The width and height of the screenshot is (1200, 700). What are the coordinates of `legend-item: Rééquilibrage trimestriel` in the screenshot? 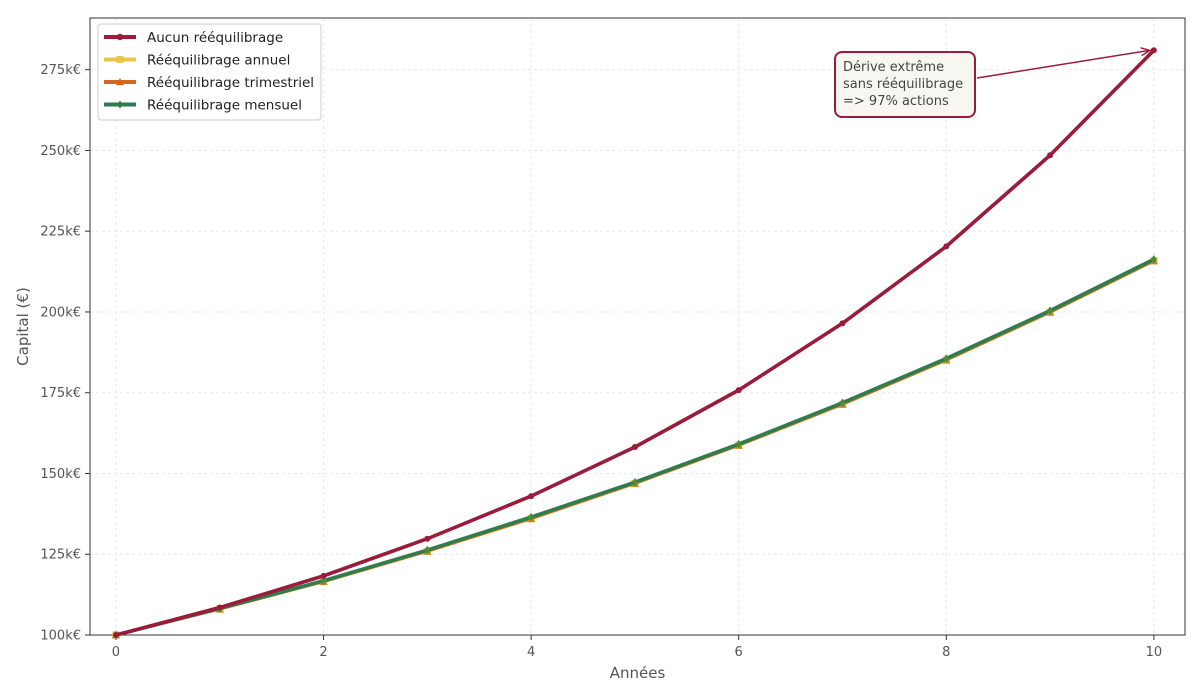 It's located at (209, 83).